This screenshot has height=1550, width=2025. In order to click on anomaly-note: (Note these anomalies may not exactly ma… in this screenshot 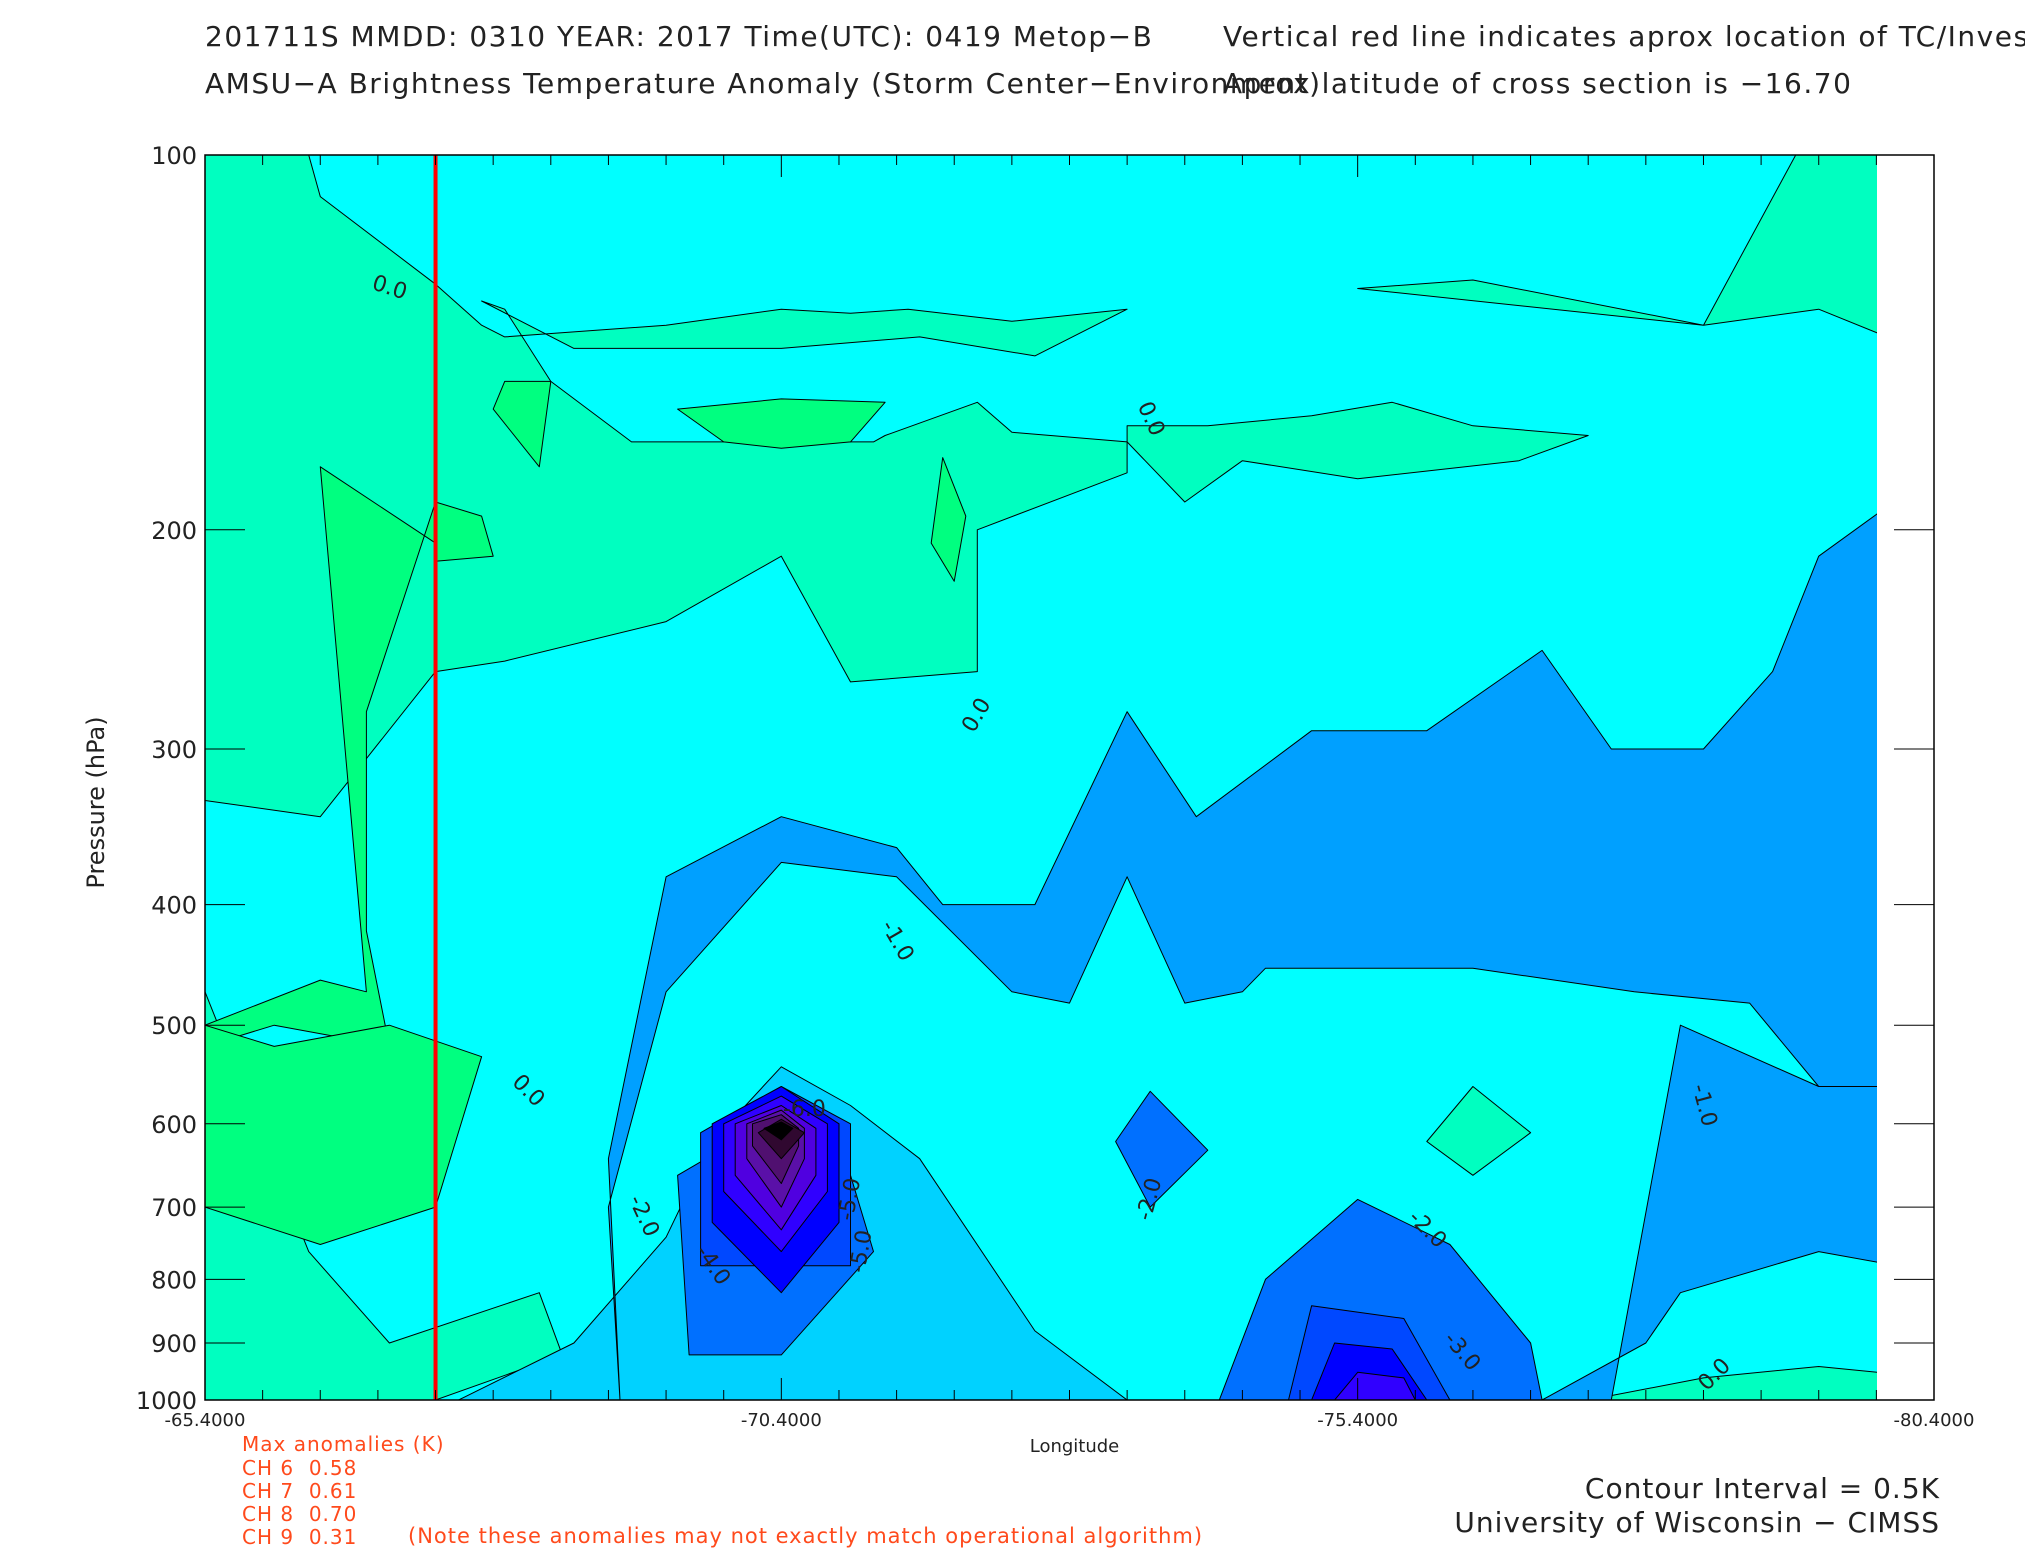, I will do `click(806, 1536)`.